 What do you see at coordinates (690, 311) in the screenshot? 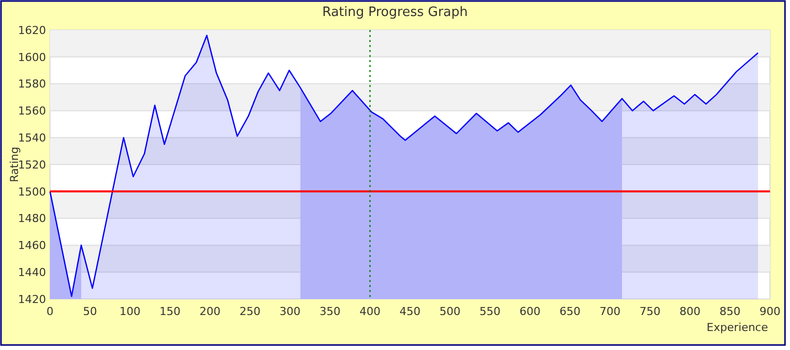
I see `x-tick-label: 800` at bounding box center [690, 311].